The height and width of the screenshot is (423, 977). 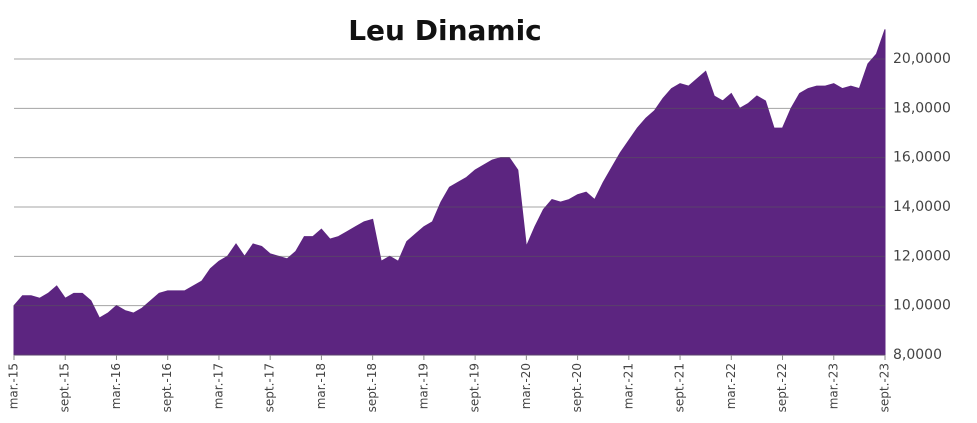 What do you see at coordinates (922, 256) in the screenshot?
I see `y-tick-label: 12,0000` at bounding box center [922, 256].